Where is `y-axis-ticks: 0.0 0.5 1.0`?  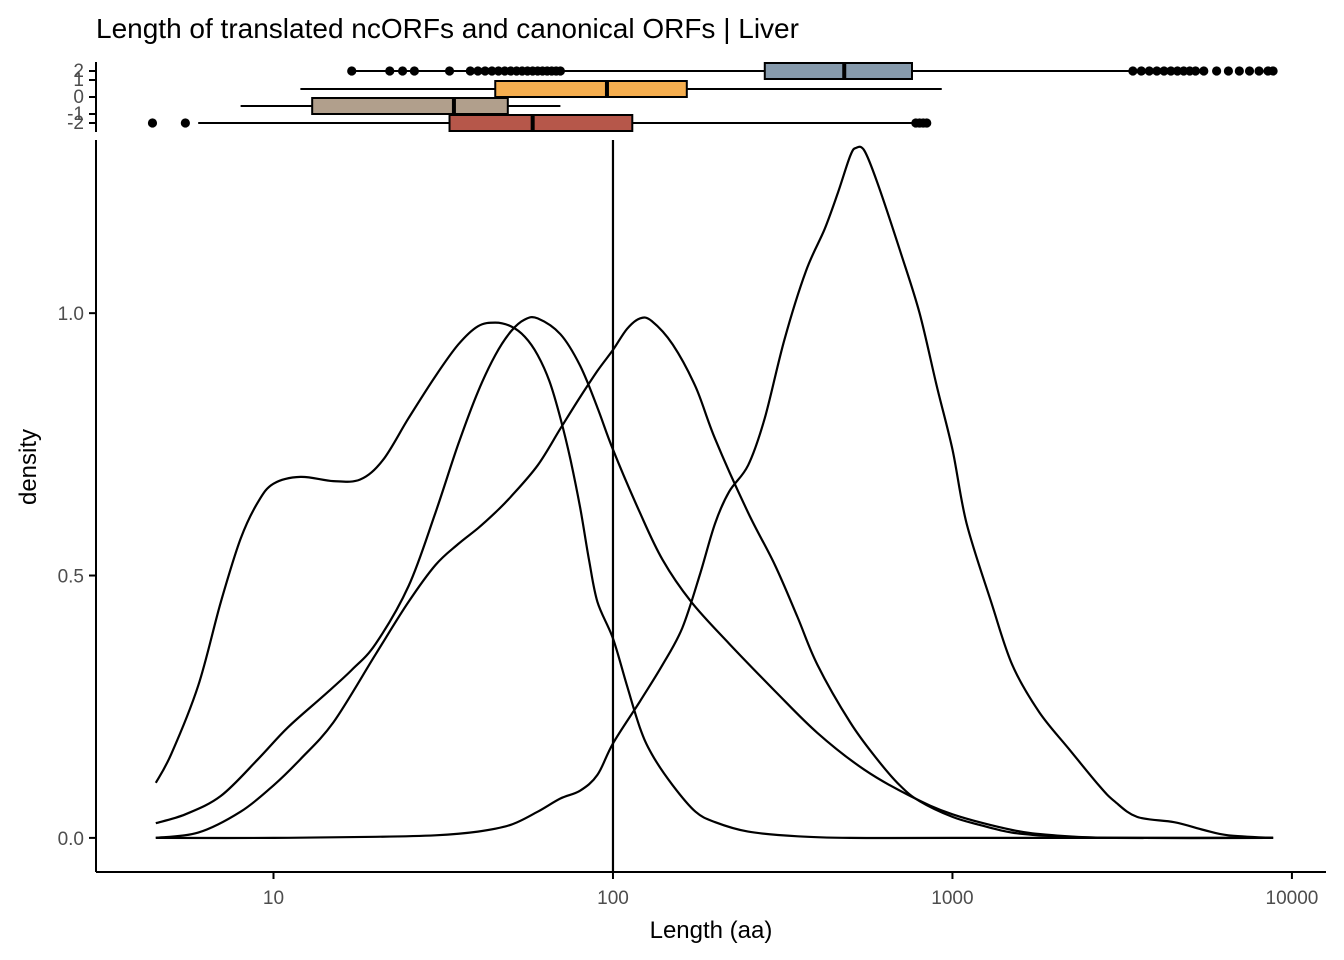
y-axis-ticks: 0.0 0.5 1.0 is located at coordinates (77, 577).